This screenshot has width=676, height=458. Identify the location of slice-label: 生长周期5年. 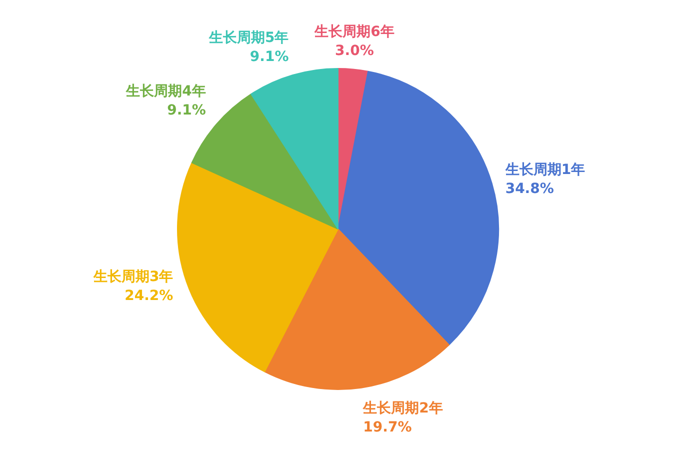
(248, 38).